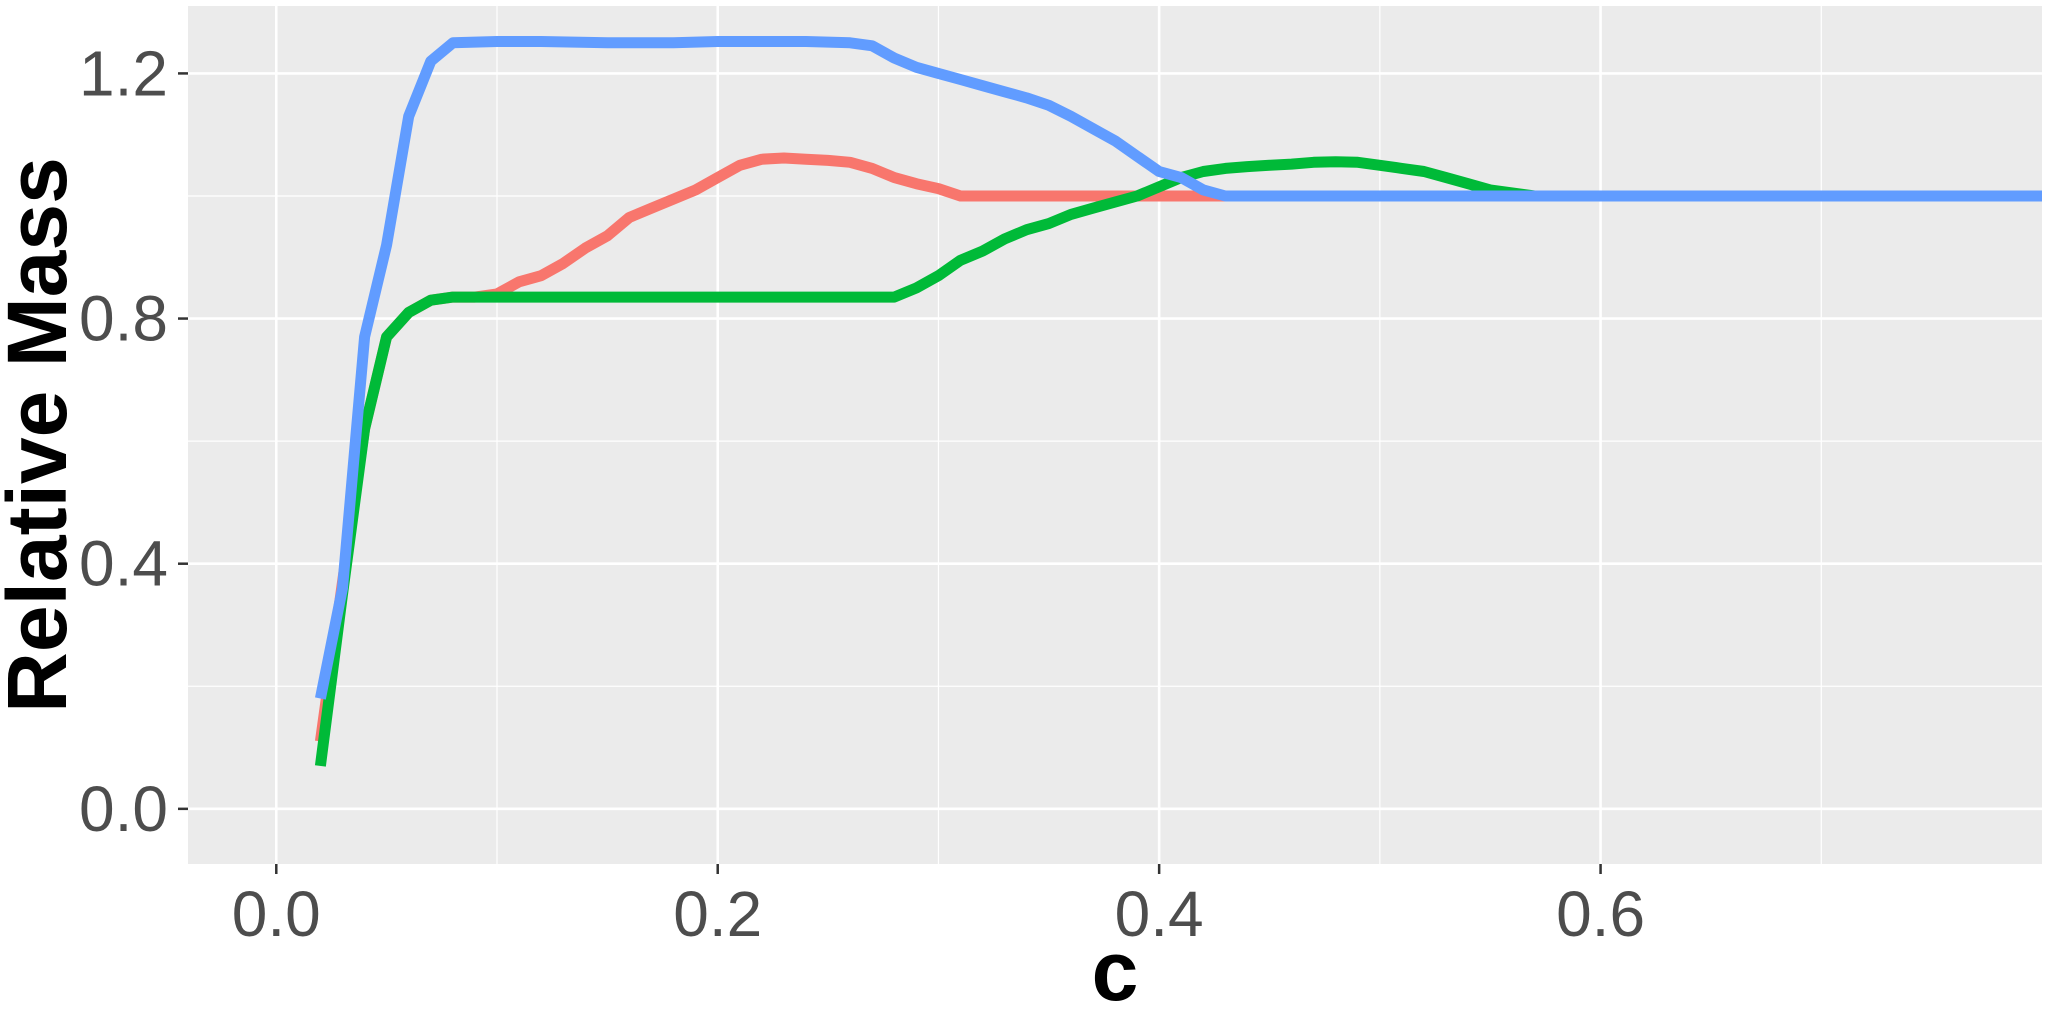 The image size is (2048, 1024). Describe the element at coordinates (276, 914) in the screenshot. I see `x-tick-label: 0.0` at that location.